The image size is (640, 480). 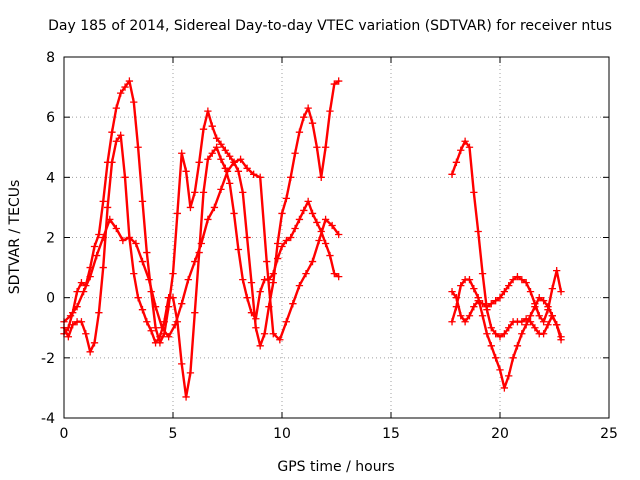 I want to click on x-tick-label: 5, so click(x=173, y=434).